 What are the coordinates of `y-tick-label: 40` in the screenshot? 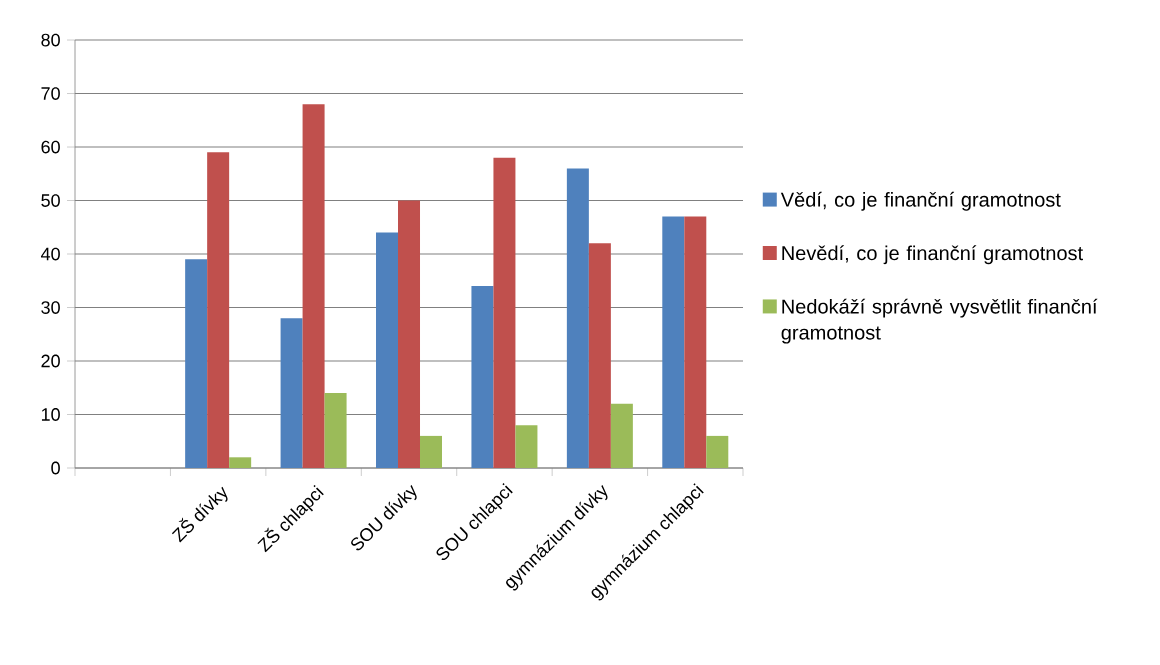 It's located at (50, 254).